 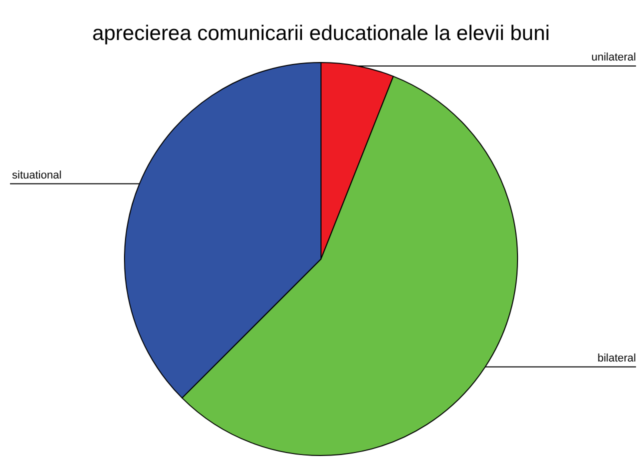 What do you see at coordinates (613, 58) in the screenshot?
I see `slice-label: unilateral` at bounding box center [613, 58].